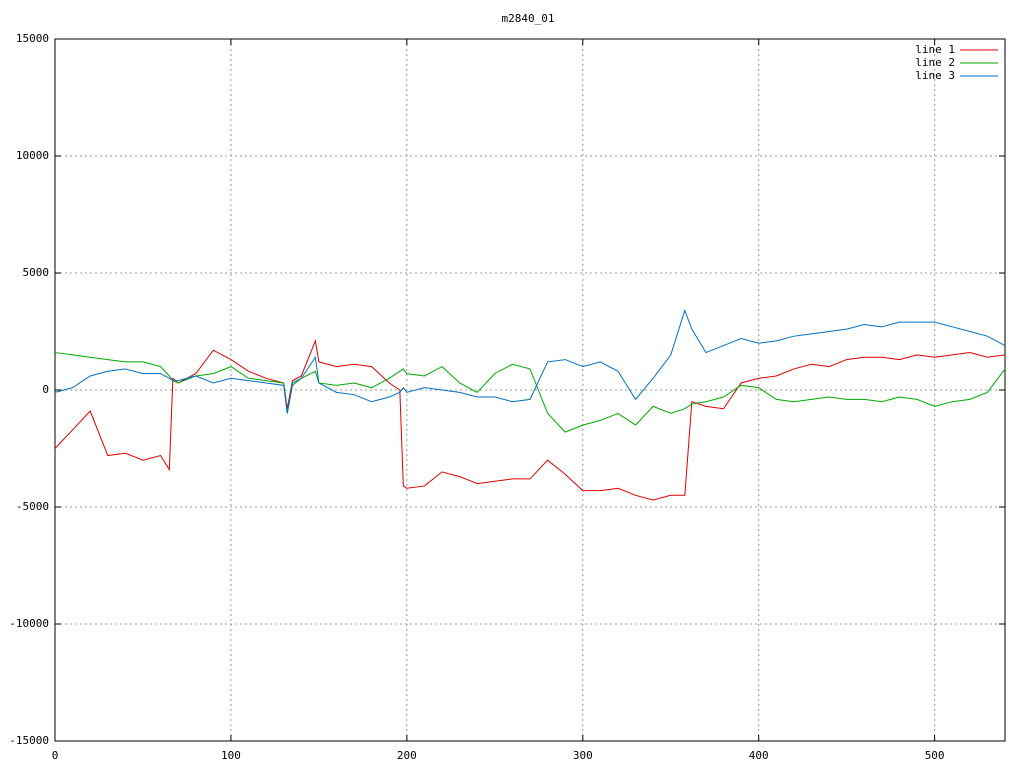  Describe the element at coordinates (36, 272) in the screenshot. I see `y-tick-label: 5000` at that location.